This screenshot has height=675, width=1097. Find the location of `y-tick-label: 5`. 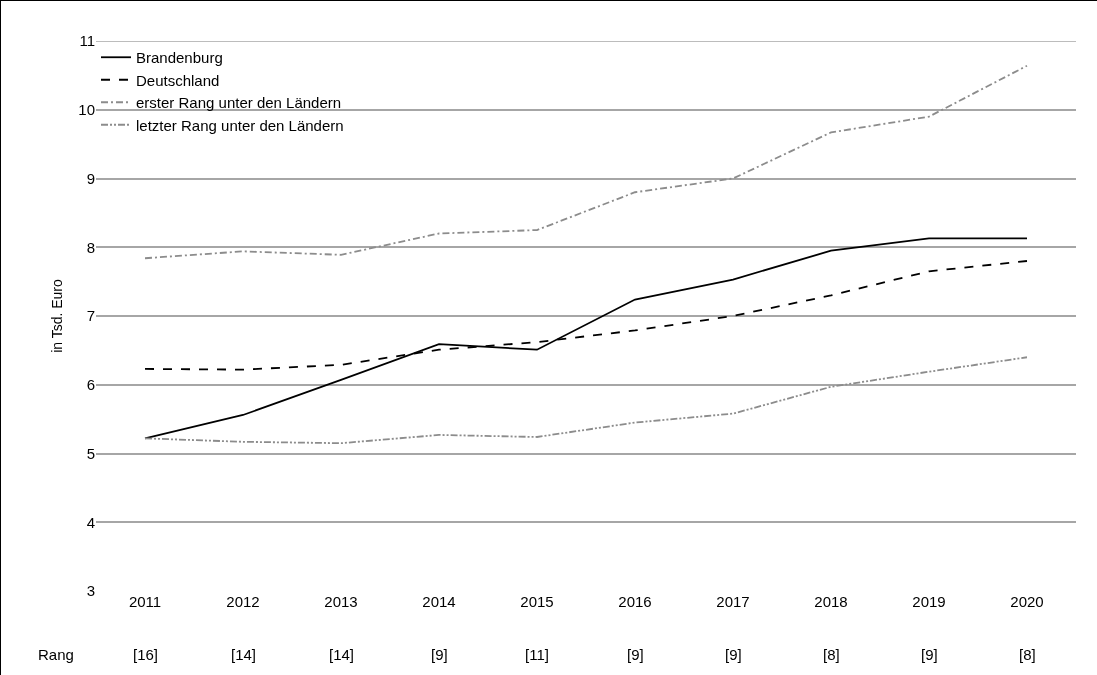

y-tick-label: 5 is located at coordinates (90, 453).